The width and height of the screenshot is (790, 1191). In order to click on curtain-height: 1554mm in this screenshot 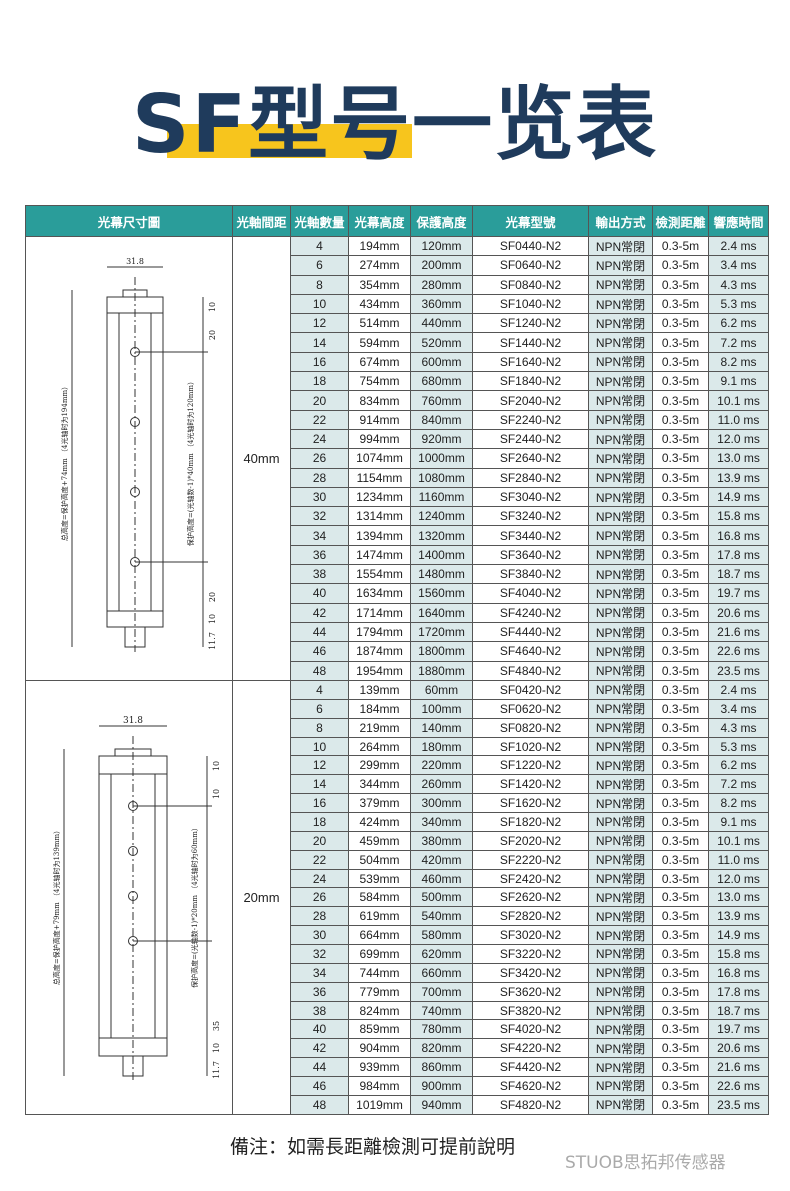, I will do `click(379, 574)`.